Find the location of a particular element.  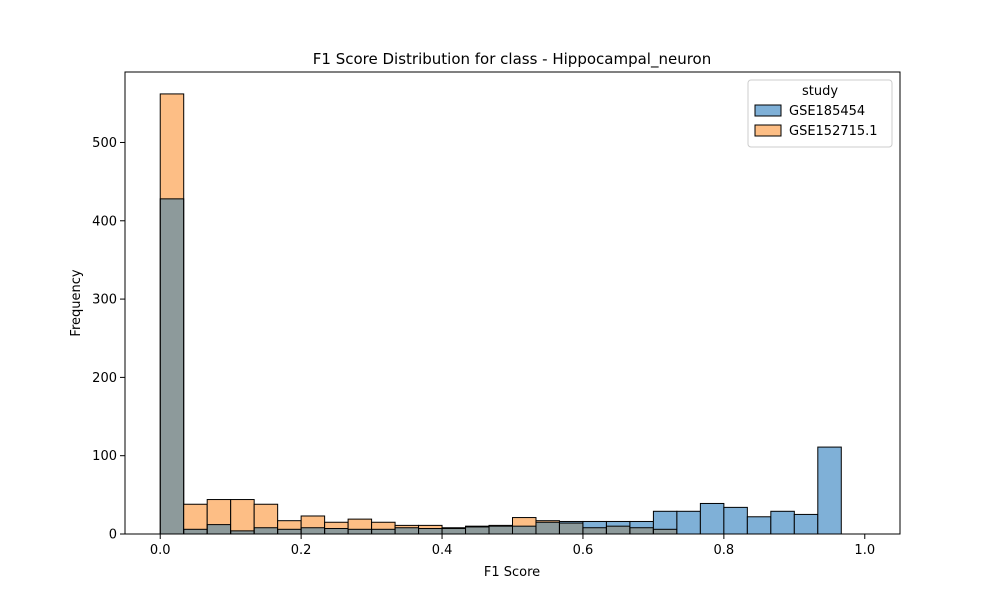

y-tick-label: 500 is located at coordinates (104, 143).